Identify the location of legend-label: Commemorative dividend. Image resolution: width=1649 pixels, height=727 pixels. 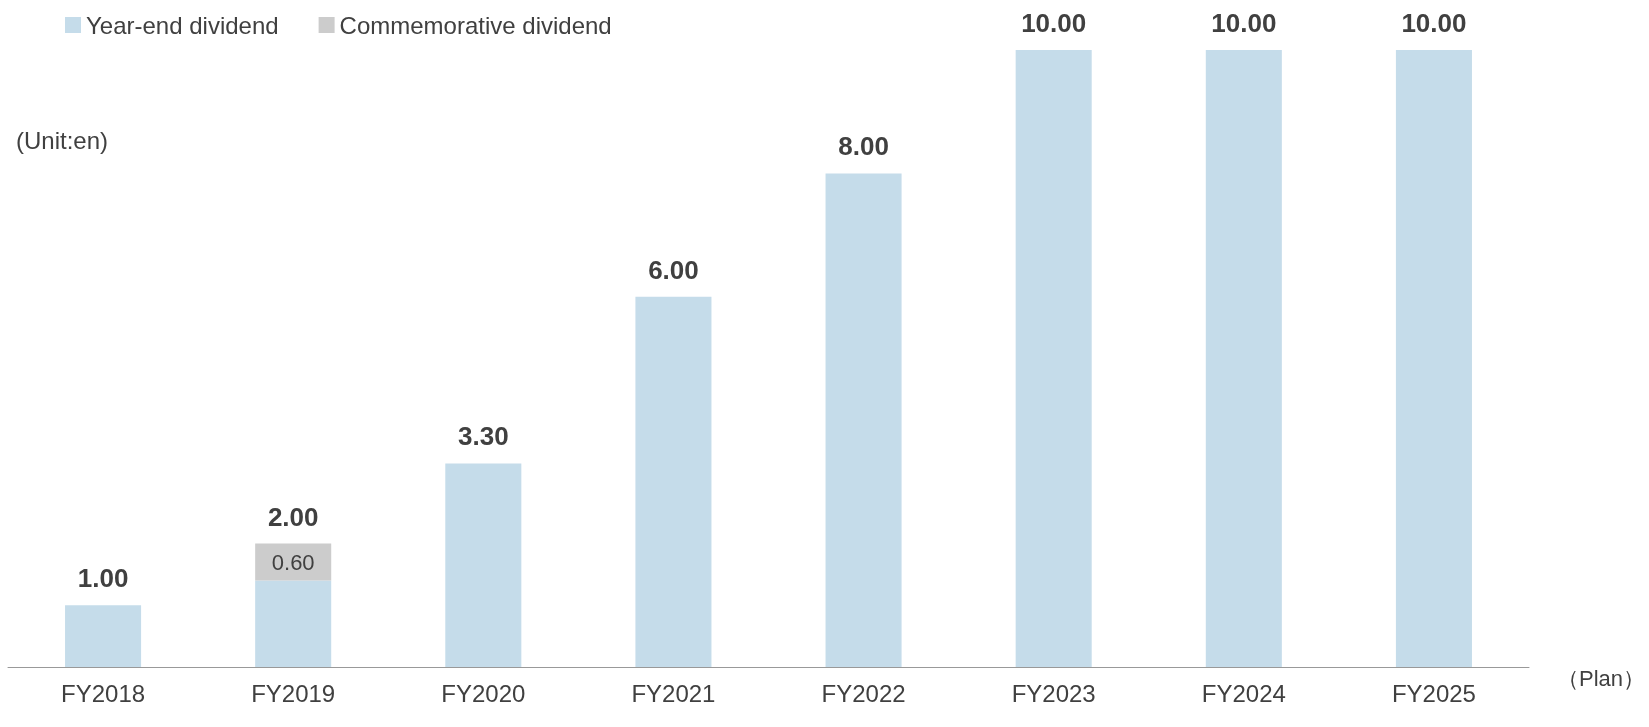
(475, 25).